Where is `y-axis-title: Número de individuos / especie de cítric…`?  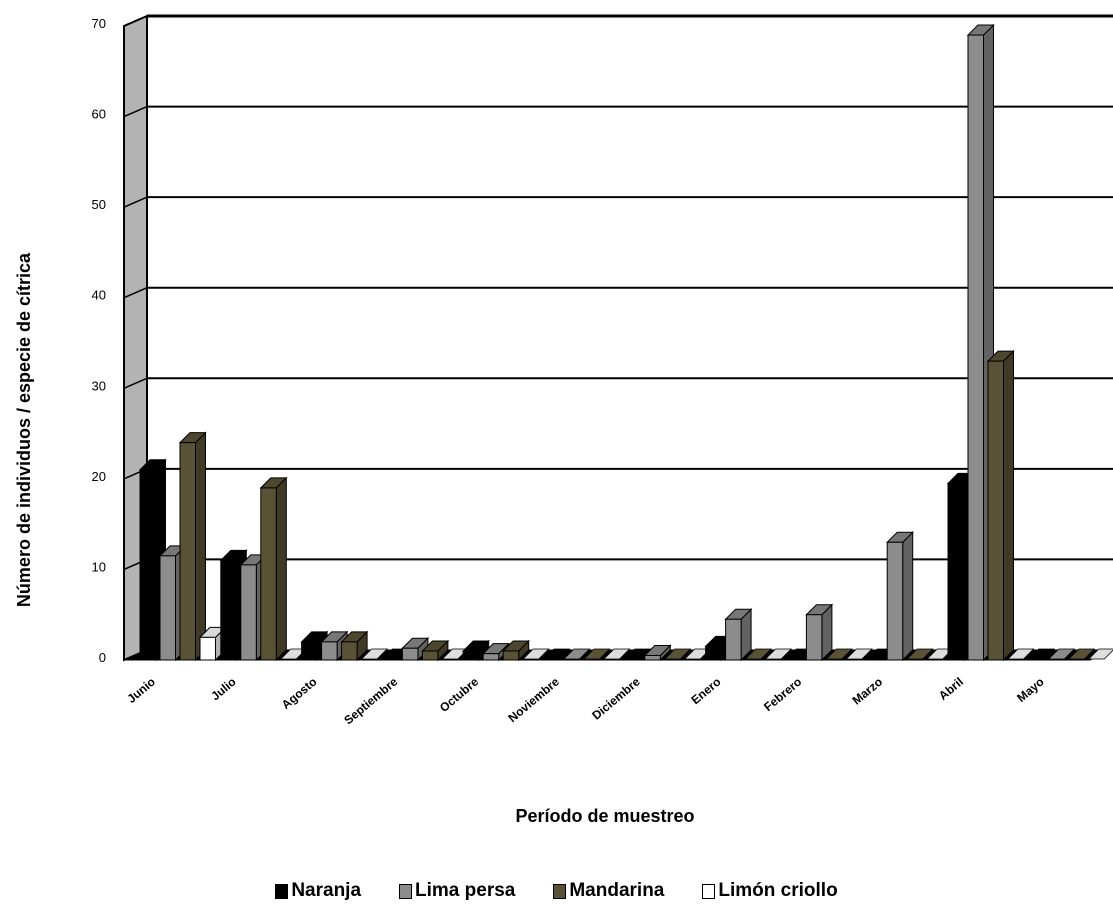
y-axis-title: Número de individuos / especie de cítric… is located at coordinates (24, 429).